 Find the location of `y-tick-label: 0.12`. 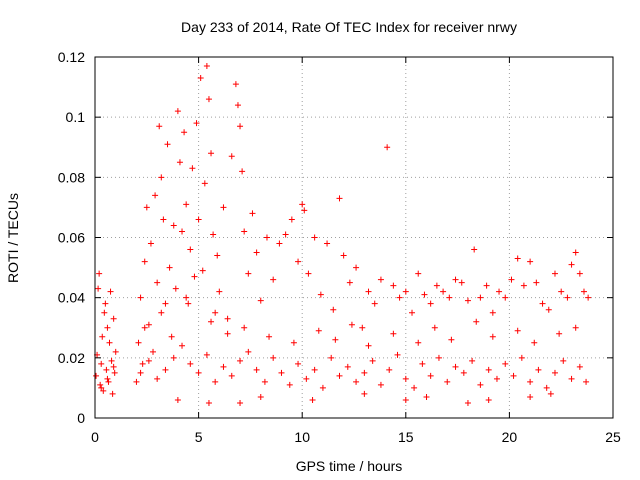

y-tick-label: 0.12 is located at coordinates (71, 57).